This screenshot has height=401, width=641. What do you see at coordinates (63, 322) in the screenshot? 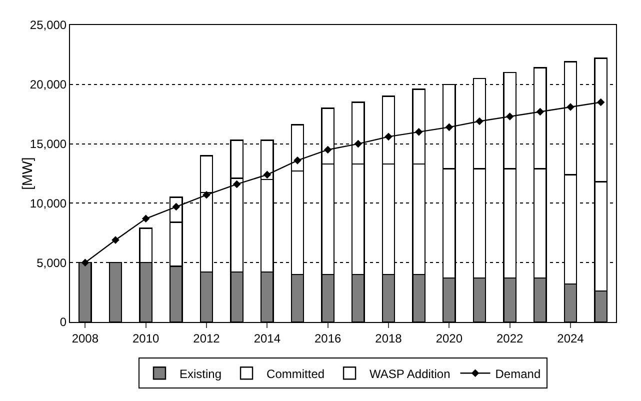
I see `y-tick-label: 0` at bounding box center [63, 322].